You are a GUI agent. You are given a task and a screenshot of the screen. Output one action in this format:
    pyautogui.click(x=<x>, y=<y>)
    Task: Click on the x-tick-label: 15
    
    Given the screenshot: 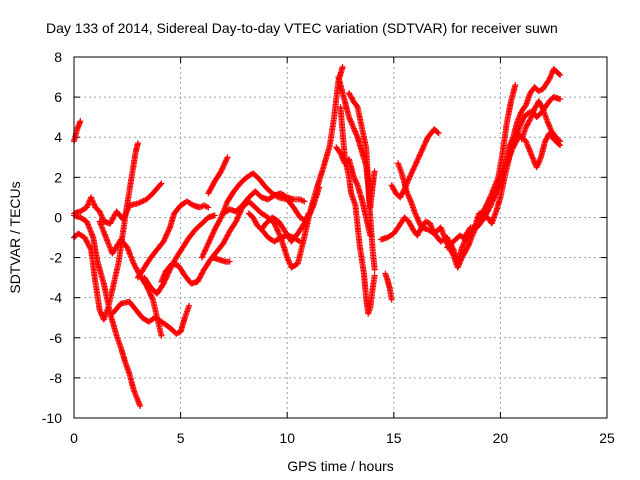 What is the action you would take?
    pyautogui.click(x=394, y=438)
    